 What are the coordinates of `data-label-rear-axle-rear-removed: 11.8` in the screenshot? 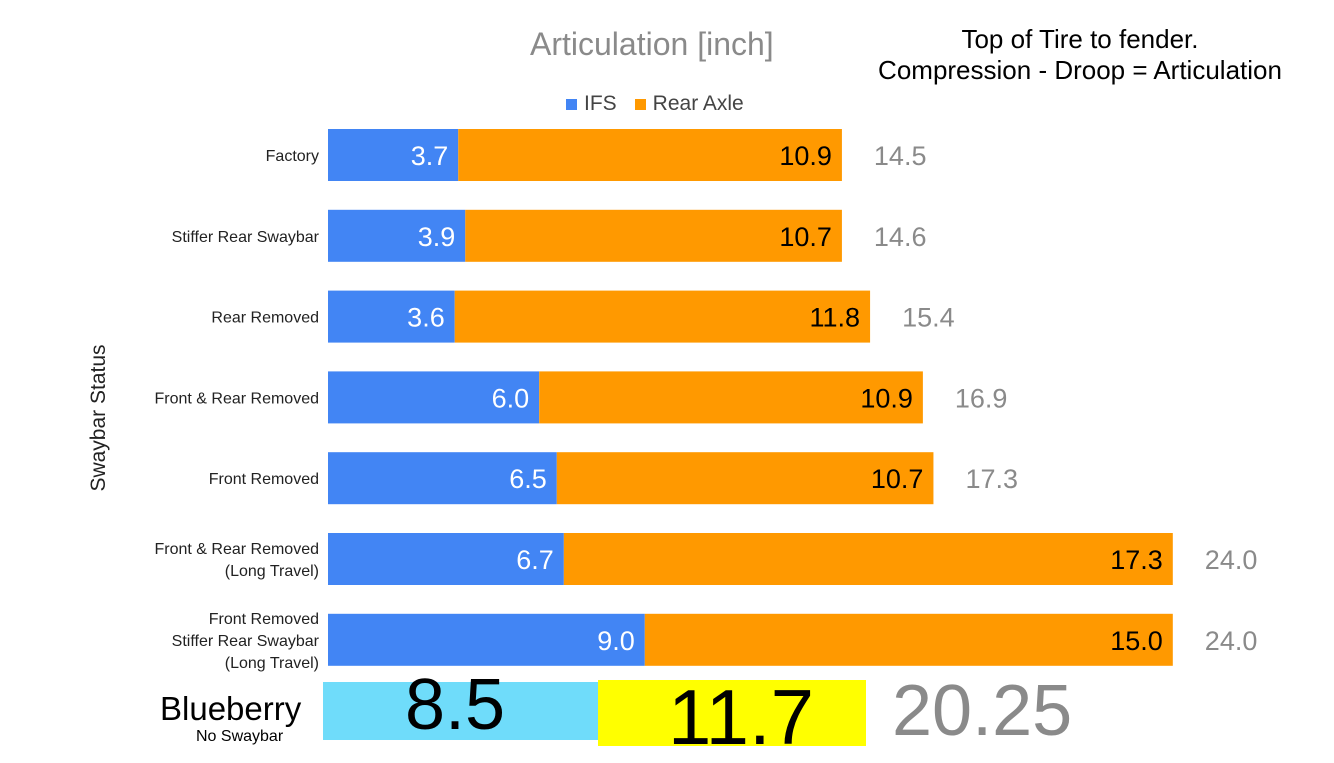 It's located at (835, 318).